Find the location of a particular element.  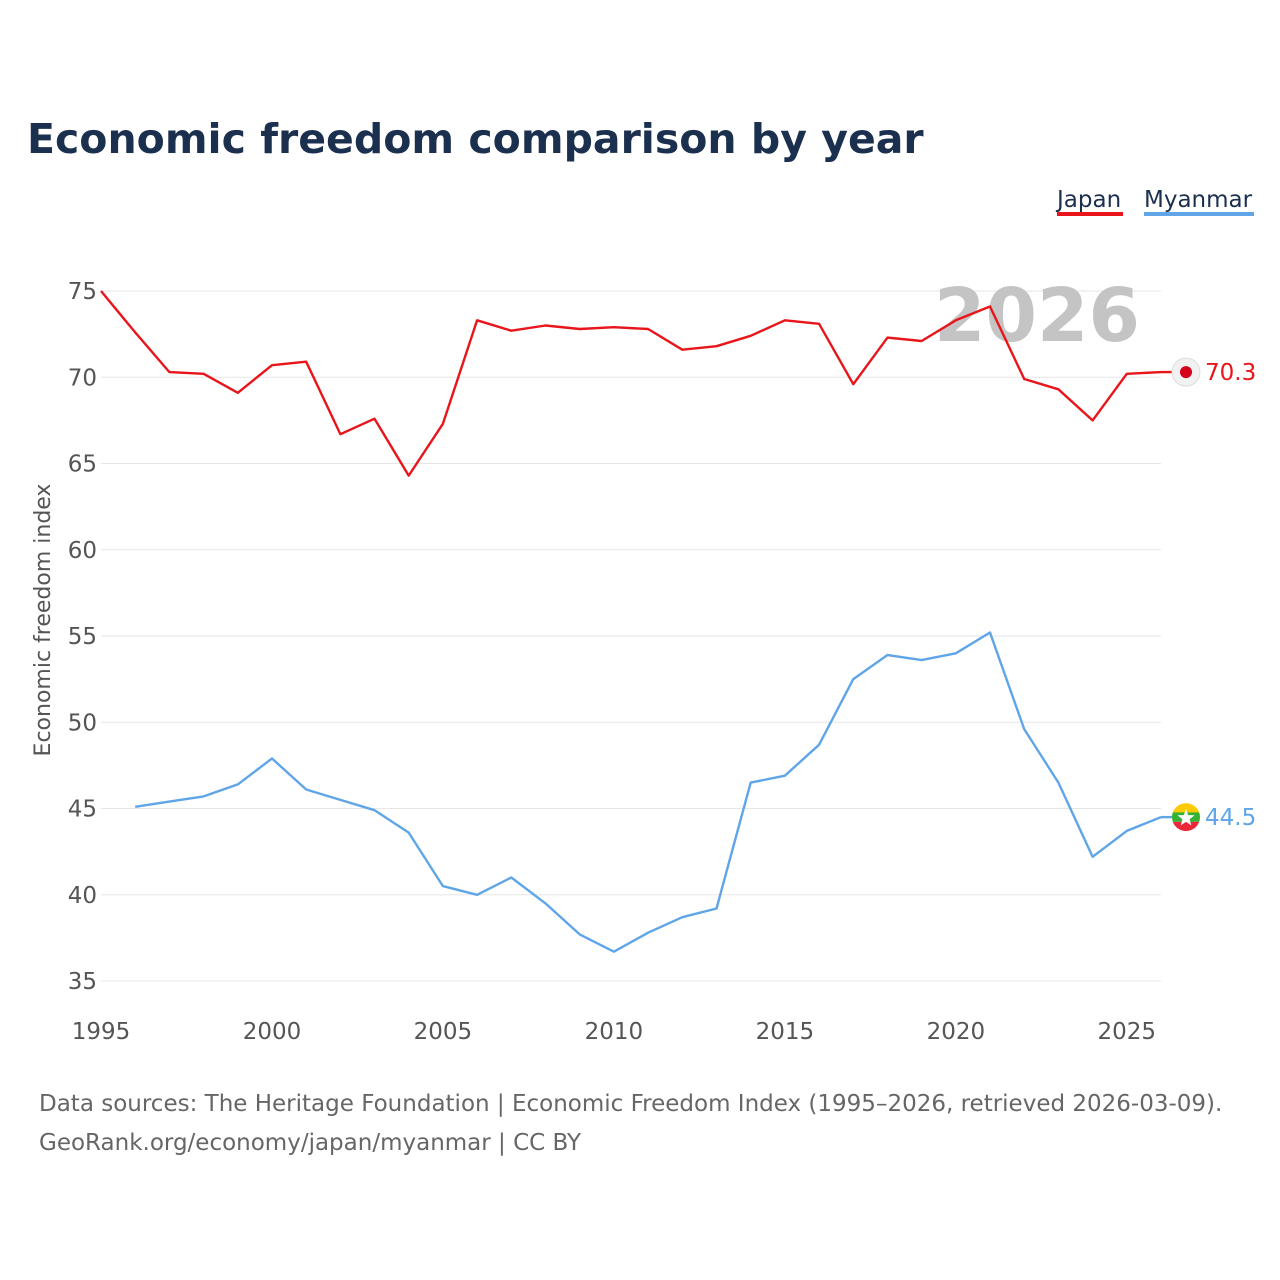

y-tick-label: 50 is located at coordinates (82, 723).